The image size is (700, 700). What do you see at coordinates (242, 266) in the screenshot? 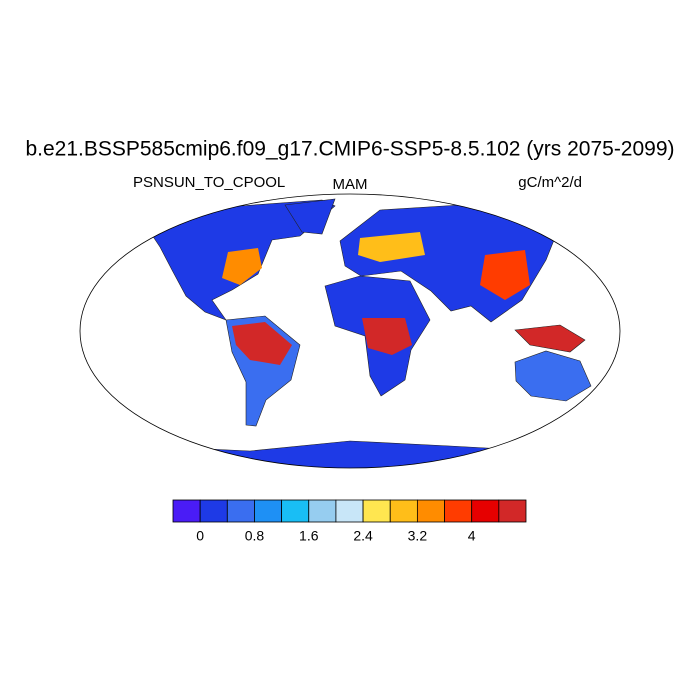
I see `east-us` at bounding box center [242, 266].